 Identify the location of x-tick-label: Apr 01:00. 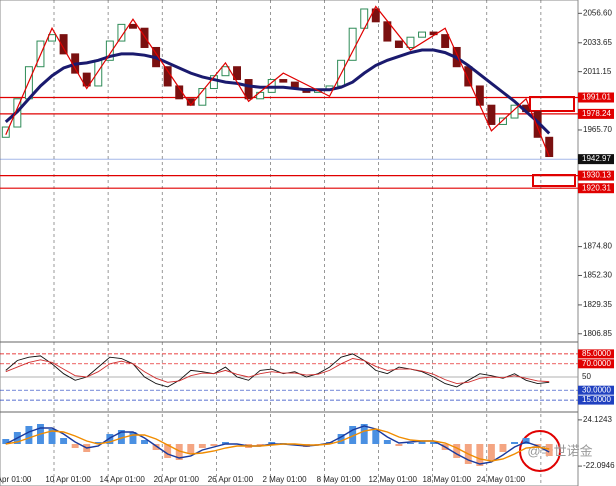
(16, 479).